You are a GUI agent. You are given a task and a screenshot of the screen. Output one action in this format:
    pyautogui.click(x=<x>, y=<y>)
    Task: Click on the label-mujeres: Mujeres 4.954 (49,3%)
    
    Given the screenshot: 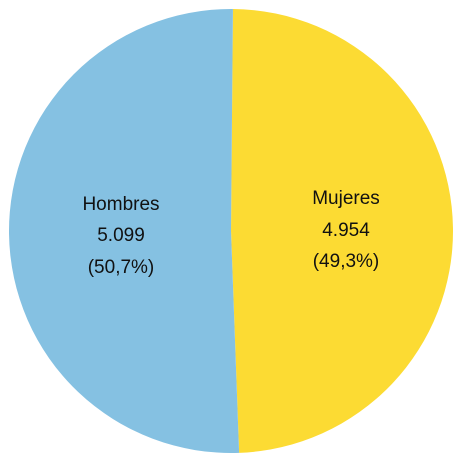 What is the action you would take?
    pyautogui.click(x=346, y=230)
    